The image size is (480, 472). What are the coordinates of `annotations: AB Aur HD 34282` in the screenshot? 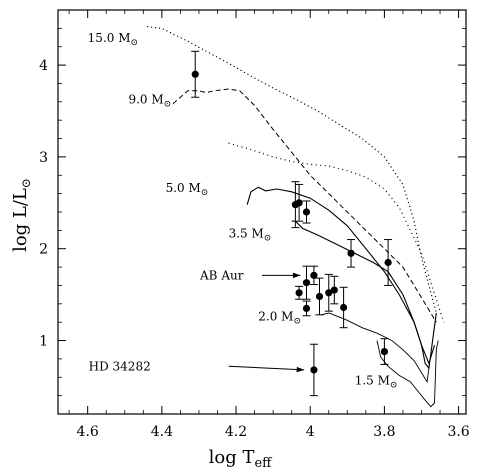 It's located at (197, 320).